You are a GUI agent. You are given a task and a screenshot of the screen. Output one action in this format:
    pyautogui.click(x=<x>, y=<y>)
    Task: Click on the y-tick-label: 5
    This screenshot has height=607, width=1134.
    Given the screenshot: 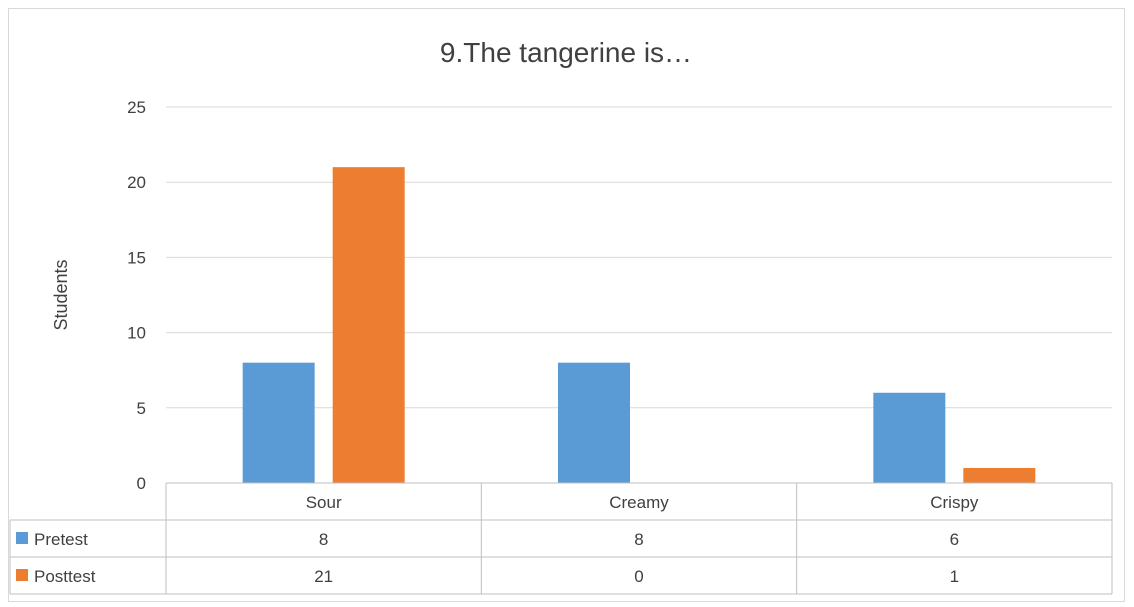 What is the action you would take?
    pyautogui.click(x=141, y=408)
    